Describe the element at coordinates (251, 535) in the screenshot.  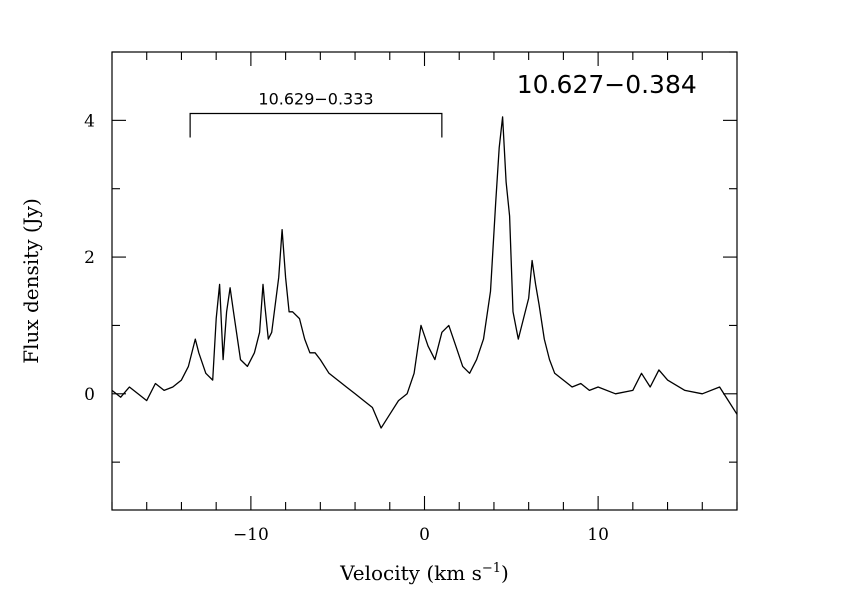
I see `x-tick-label: −10` at that location.